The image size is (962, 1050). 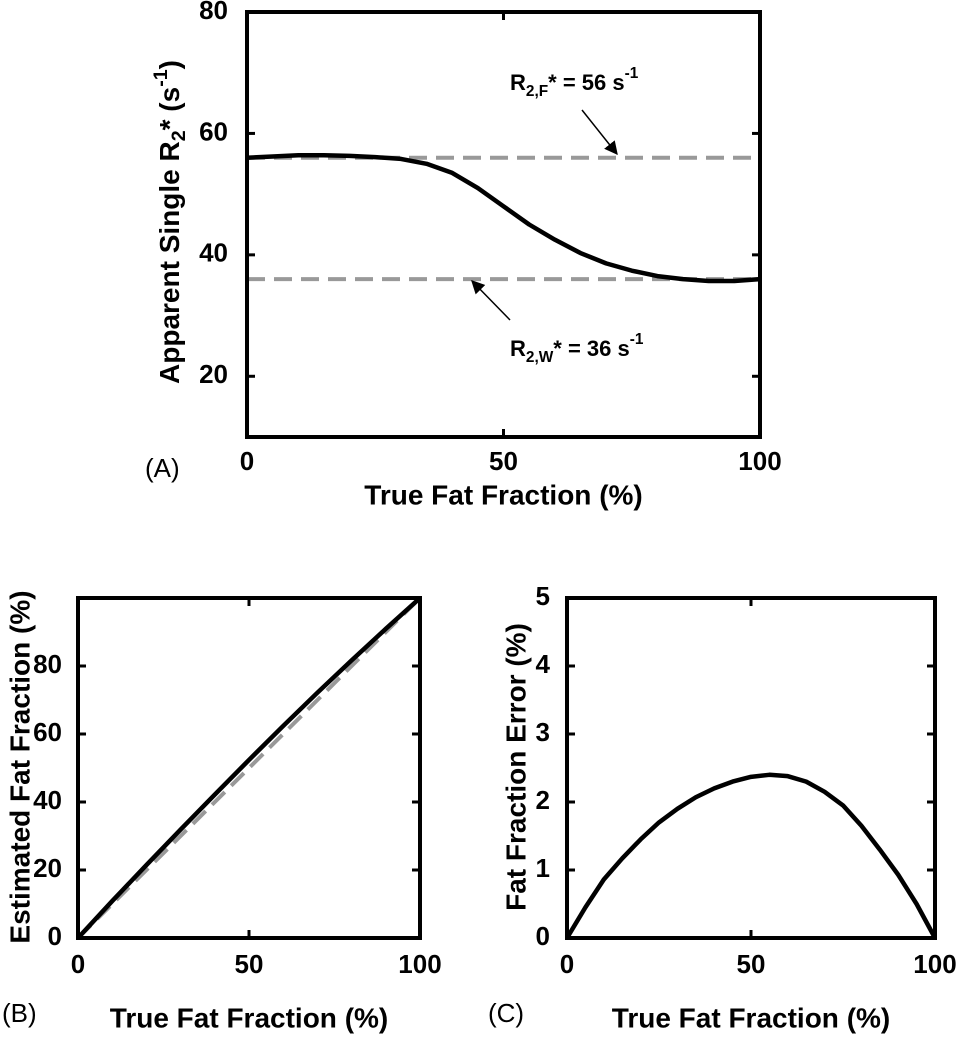 What do you see at coordinates (543, 732) in the screenshot?
I see `y-tick-label: 3` at bounding box center [543, 732].